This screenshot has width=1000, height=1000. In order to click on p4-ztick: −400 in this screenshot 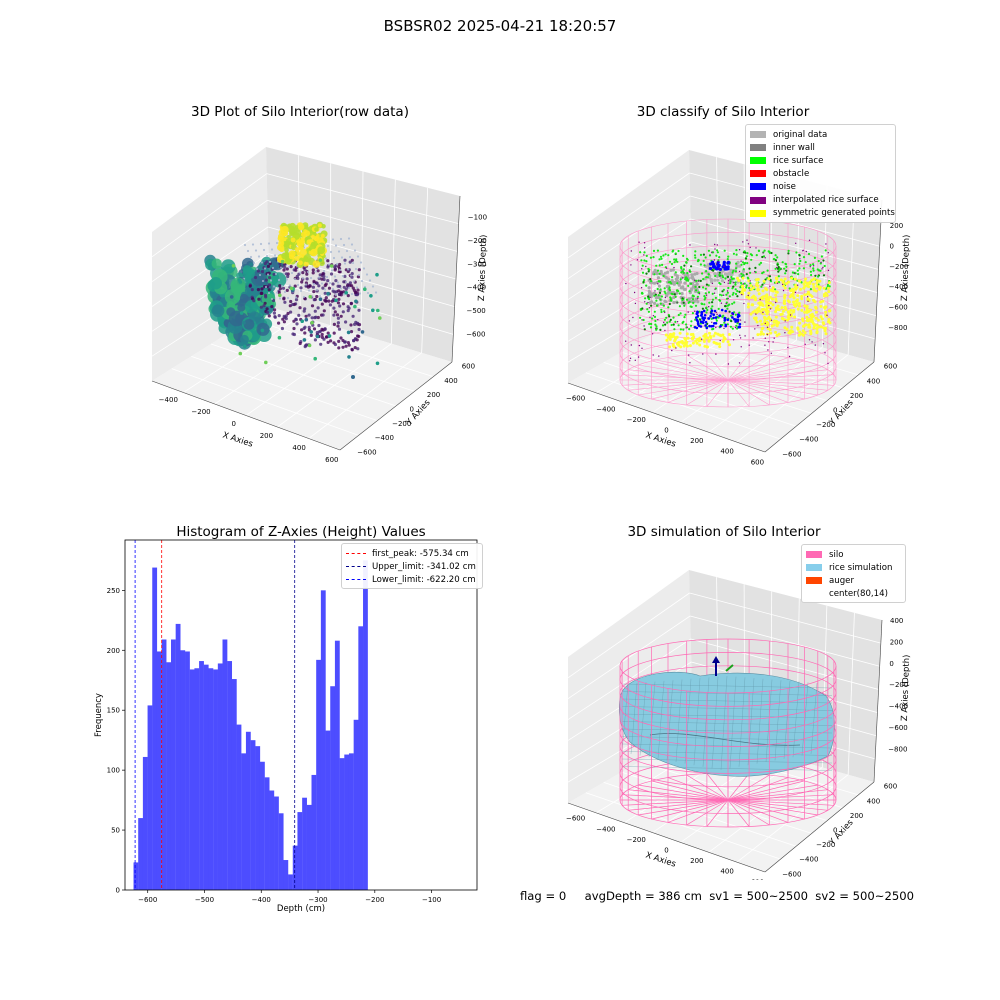, I will do `click(898, 707)`.